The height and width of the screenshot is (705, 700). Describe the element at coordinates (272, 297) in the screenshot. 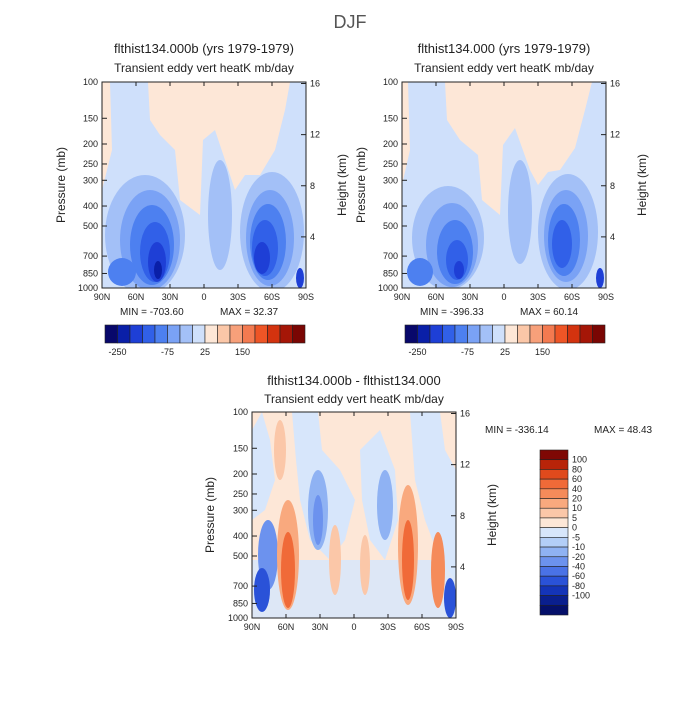

I see `x-tick-label: 60S` at that location.